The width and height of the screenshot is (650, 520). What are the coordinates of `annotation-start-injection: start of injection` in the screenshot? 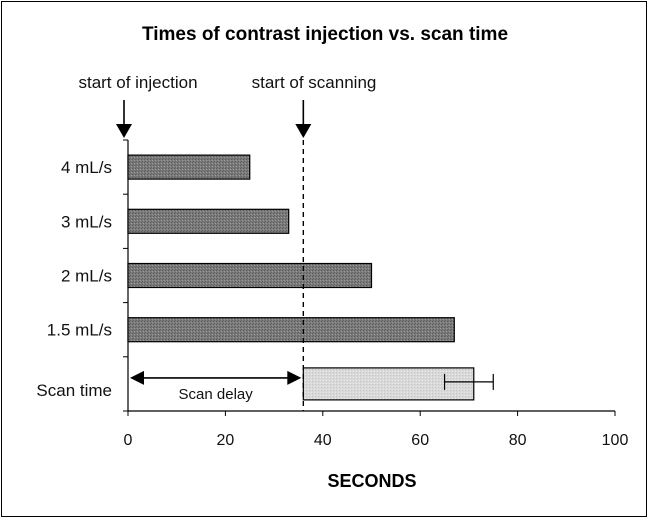 It's located at (137, 82).